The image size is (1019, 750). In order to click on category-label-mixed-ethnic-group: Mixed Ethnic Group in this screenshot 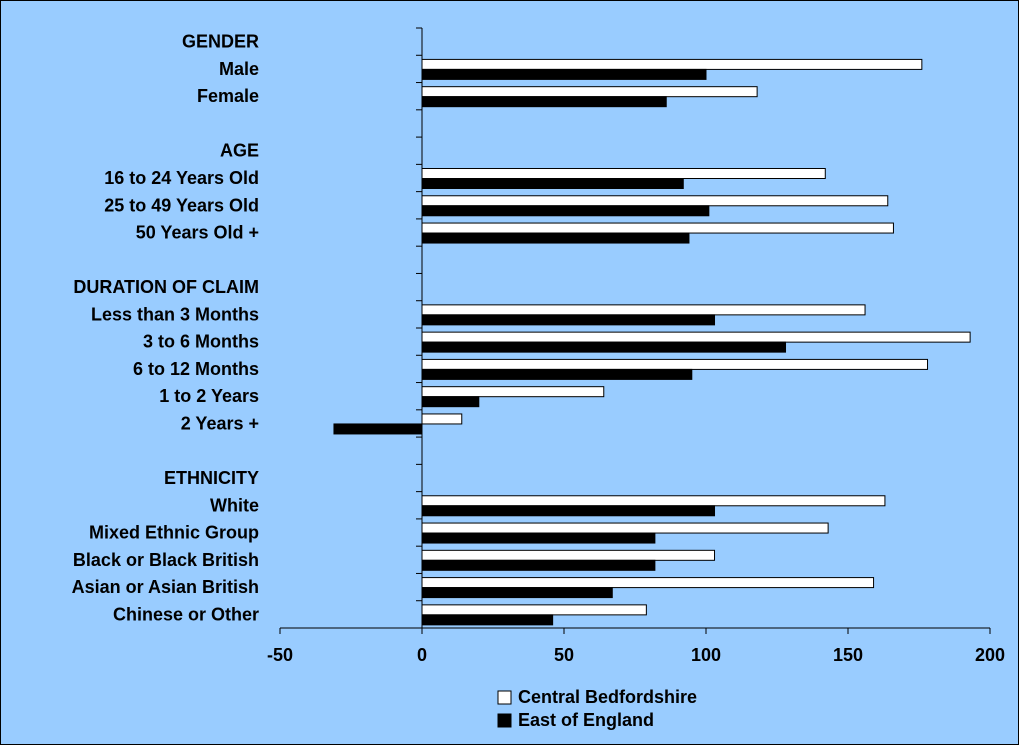, I will do `click(174, 533)`.